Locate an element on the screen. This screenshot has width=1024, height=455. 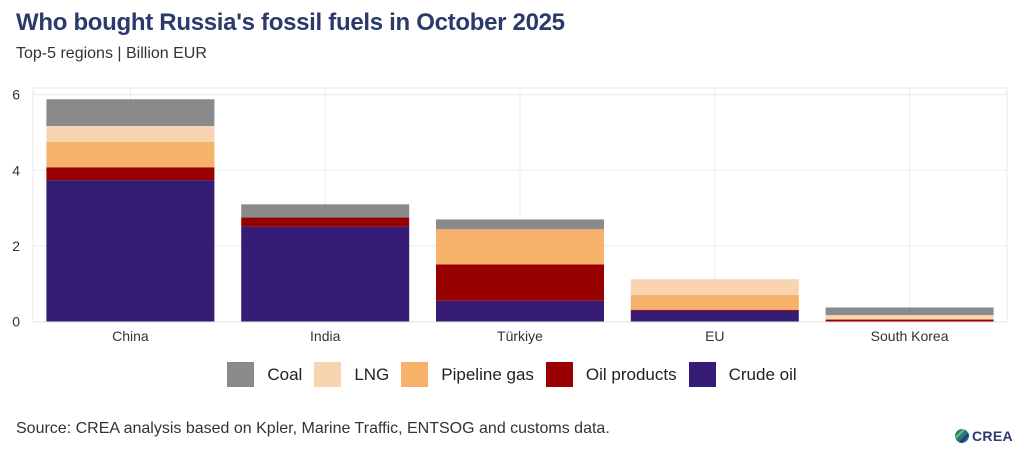
legend-label-lng: LNG is located at coordinates (372, 374).